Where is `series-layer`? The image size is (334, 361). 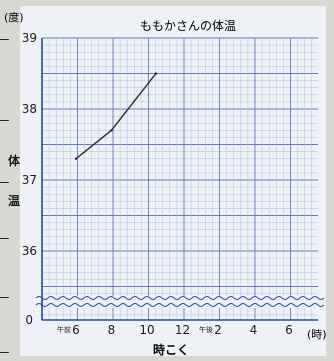 series-layer is located at coordinates (116, 116).